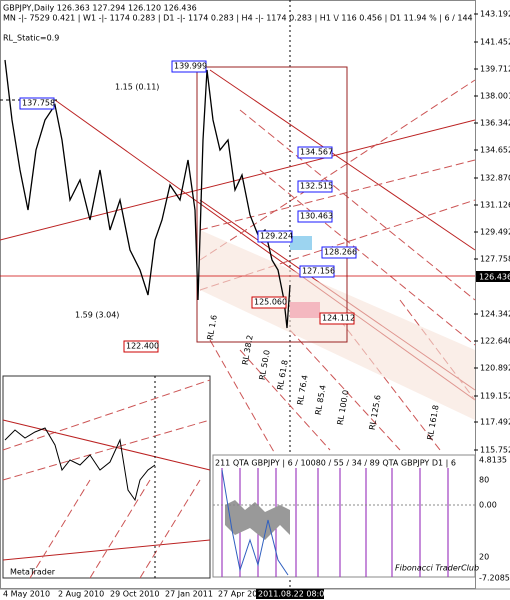 This screenshot has width=510, height=600. I want to click on price-axis-label: 119.152, so click(495, 396).